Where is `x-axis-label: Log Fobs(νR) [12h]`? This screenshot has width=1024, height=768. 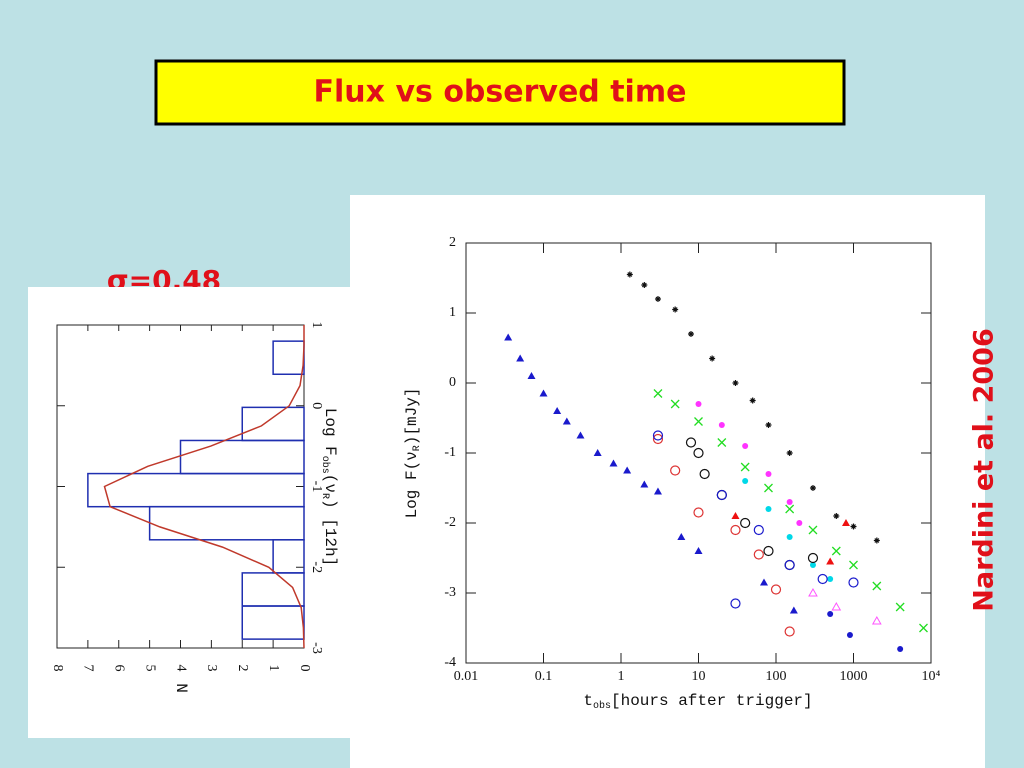 x-axis-label: Log Fobs(νR) [12h] is located at coordinates (328, 487).